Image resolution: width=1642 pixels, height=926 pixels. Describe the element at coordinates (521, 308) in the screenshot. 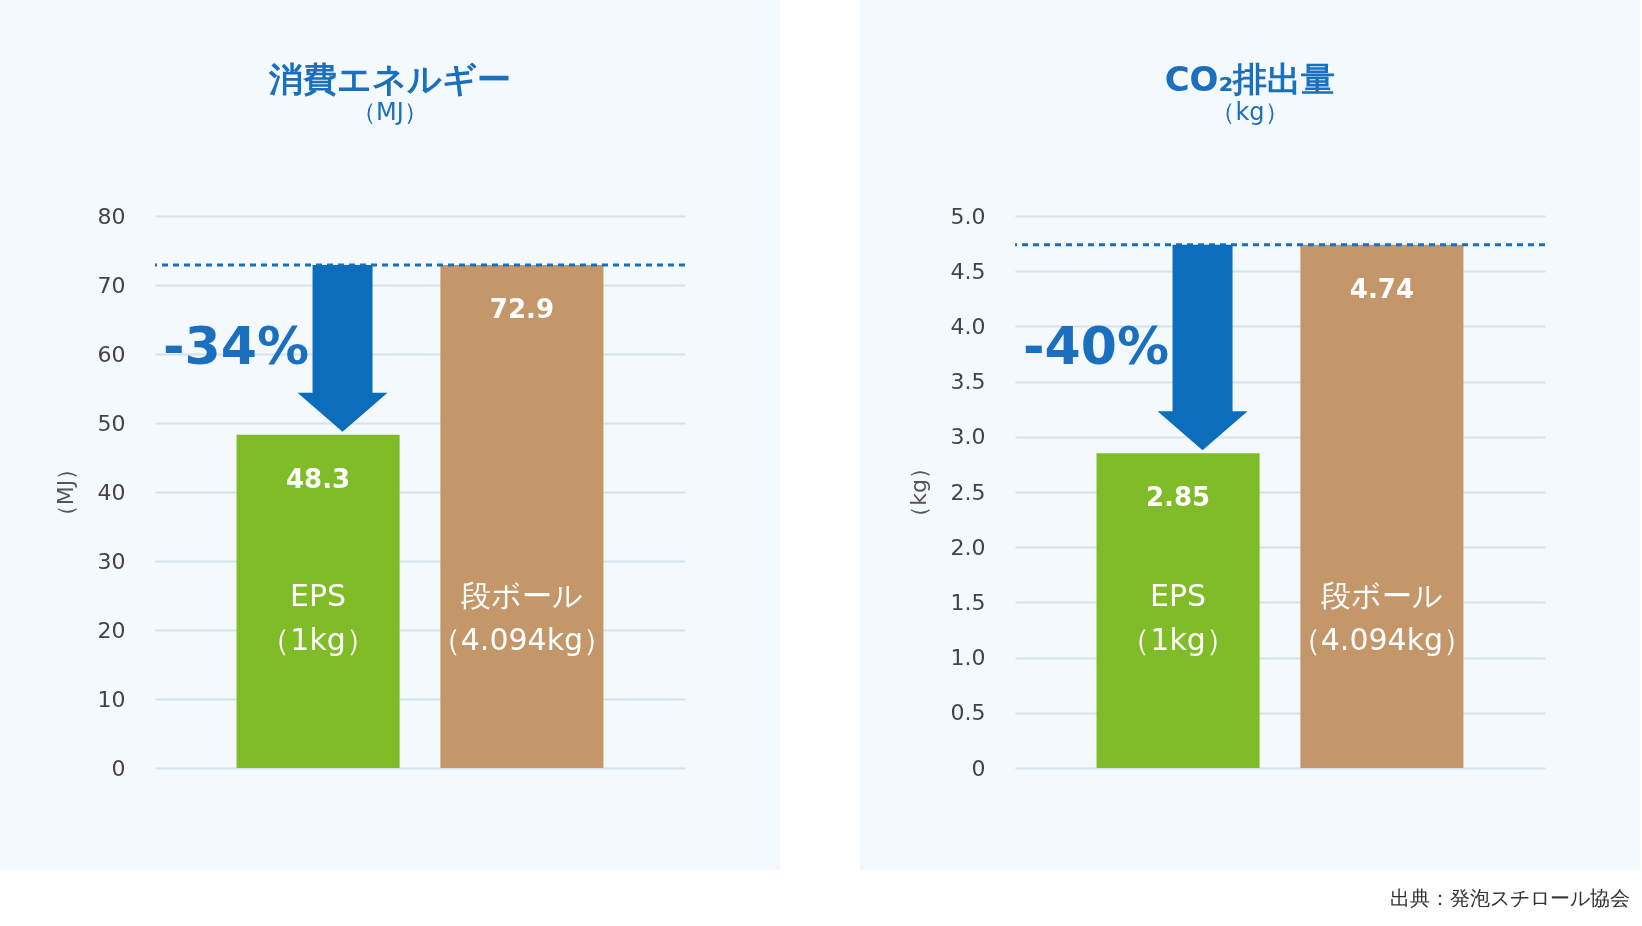

I see `data-label: 72.9` at that location.